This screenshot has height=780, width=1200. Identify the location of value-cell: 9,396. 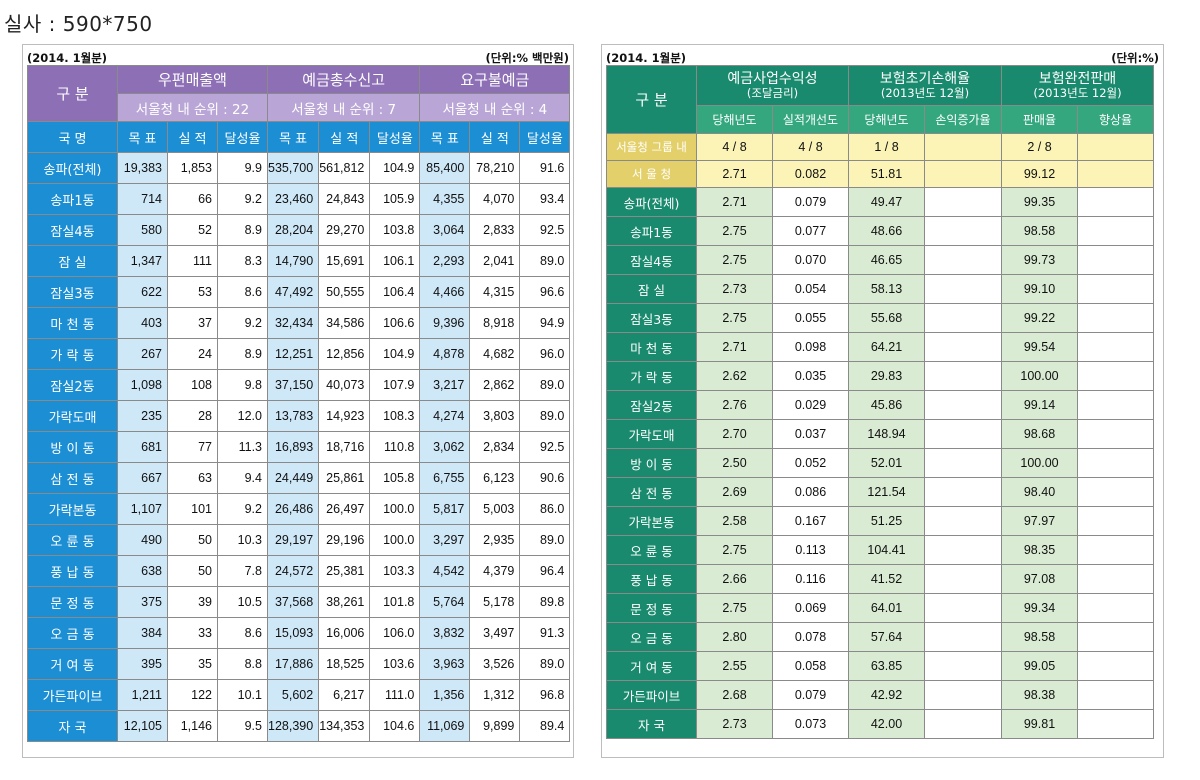
(445, 323).